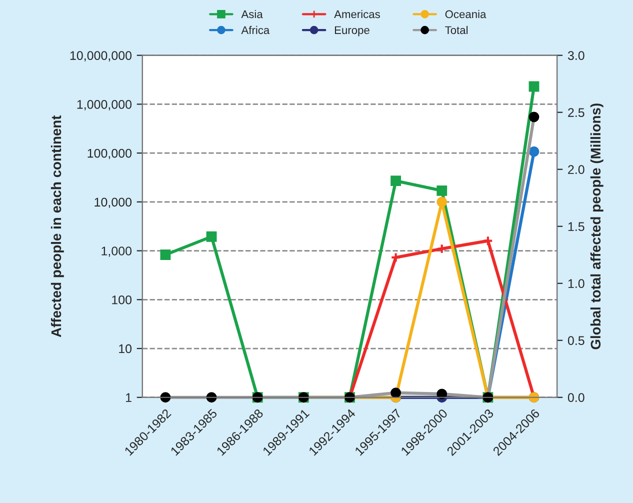 The height and width of the screenshot is (503, 633). Describe the element at coordinates (576, 55) in the screenshot. I see `y2-tick-label: 3.0` at that location.